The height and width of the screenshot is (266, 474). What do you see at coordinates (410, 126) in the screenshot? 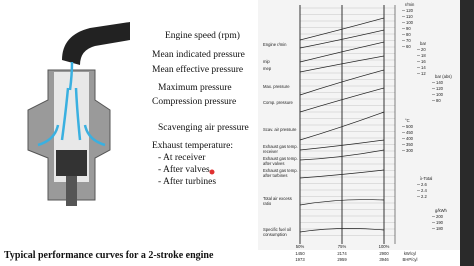
I see `scale-tick-label: 500` at bounding box center [410, 126].